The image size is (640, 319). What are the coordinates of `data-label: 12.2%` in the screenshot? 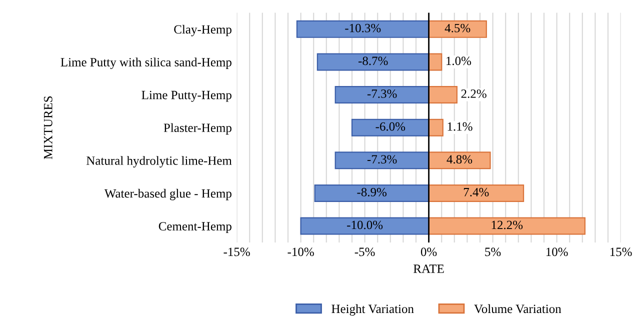 It's located at (507, 225).